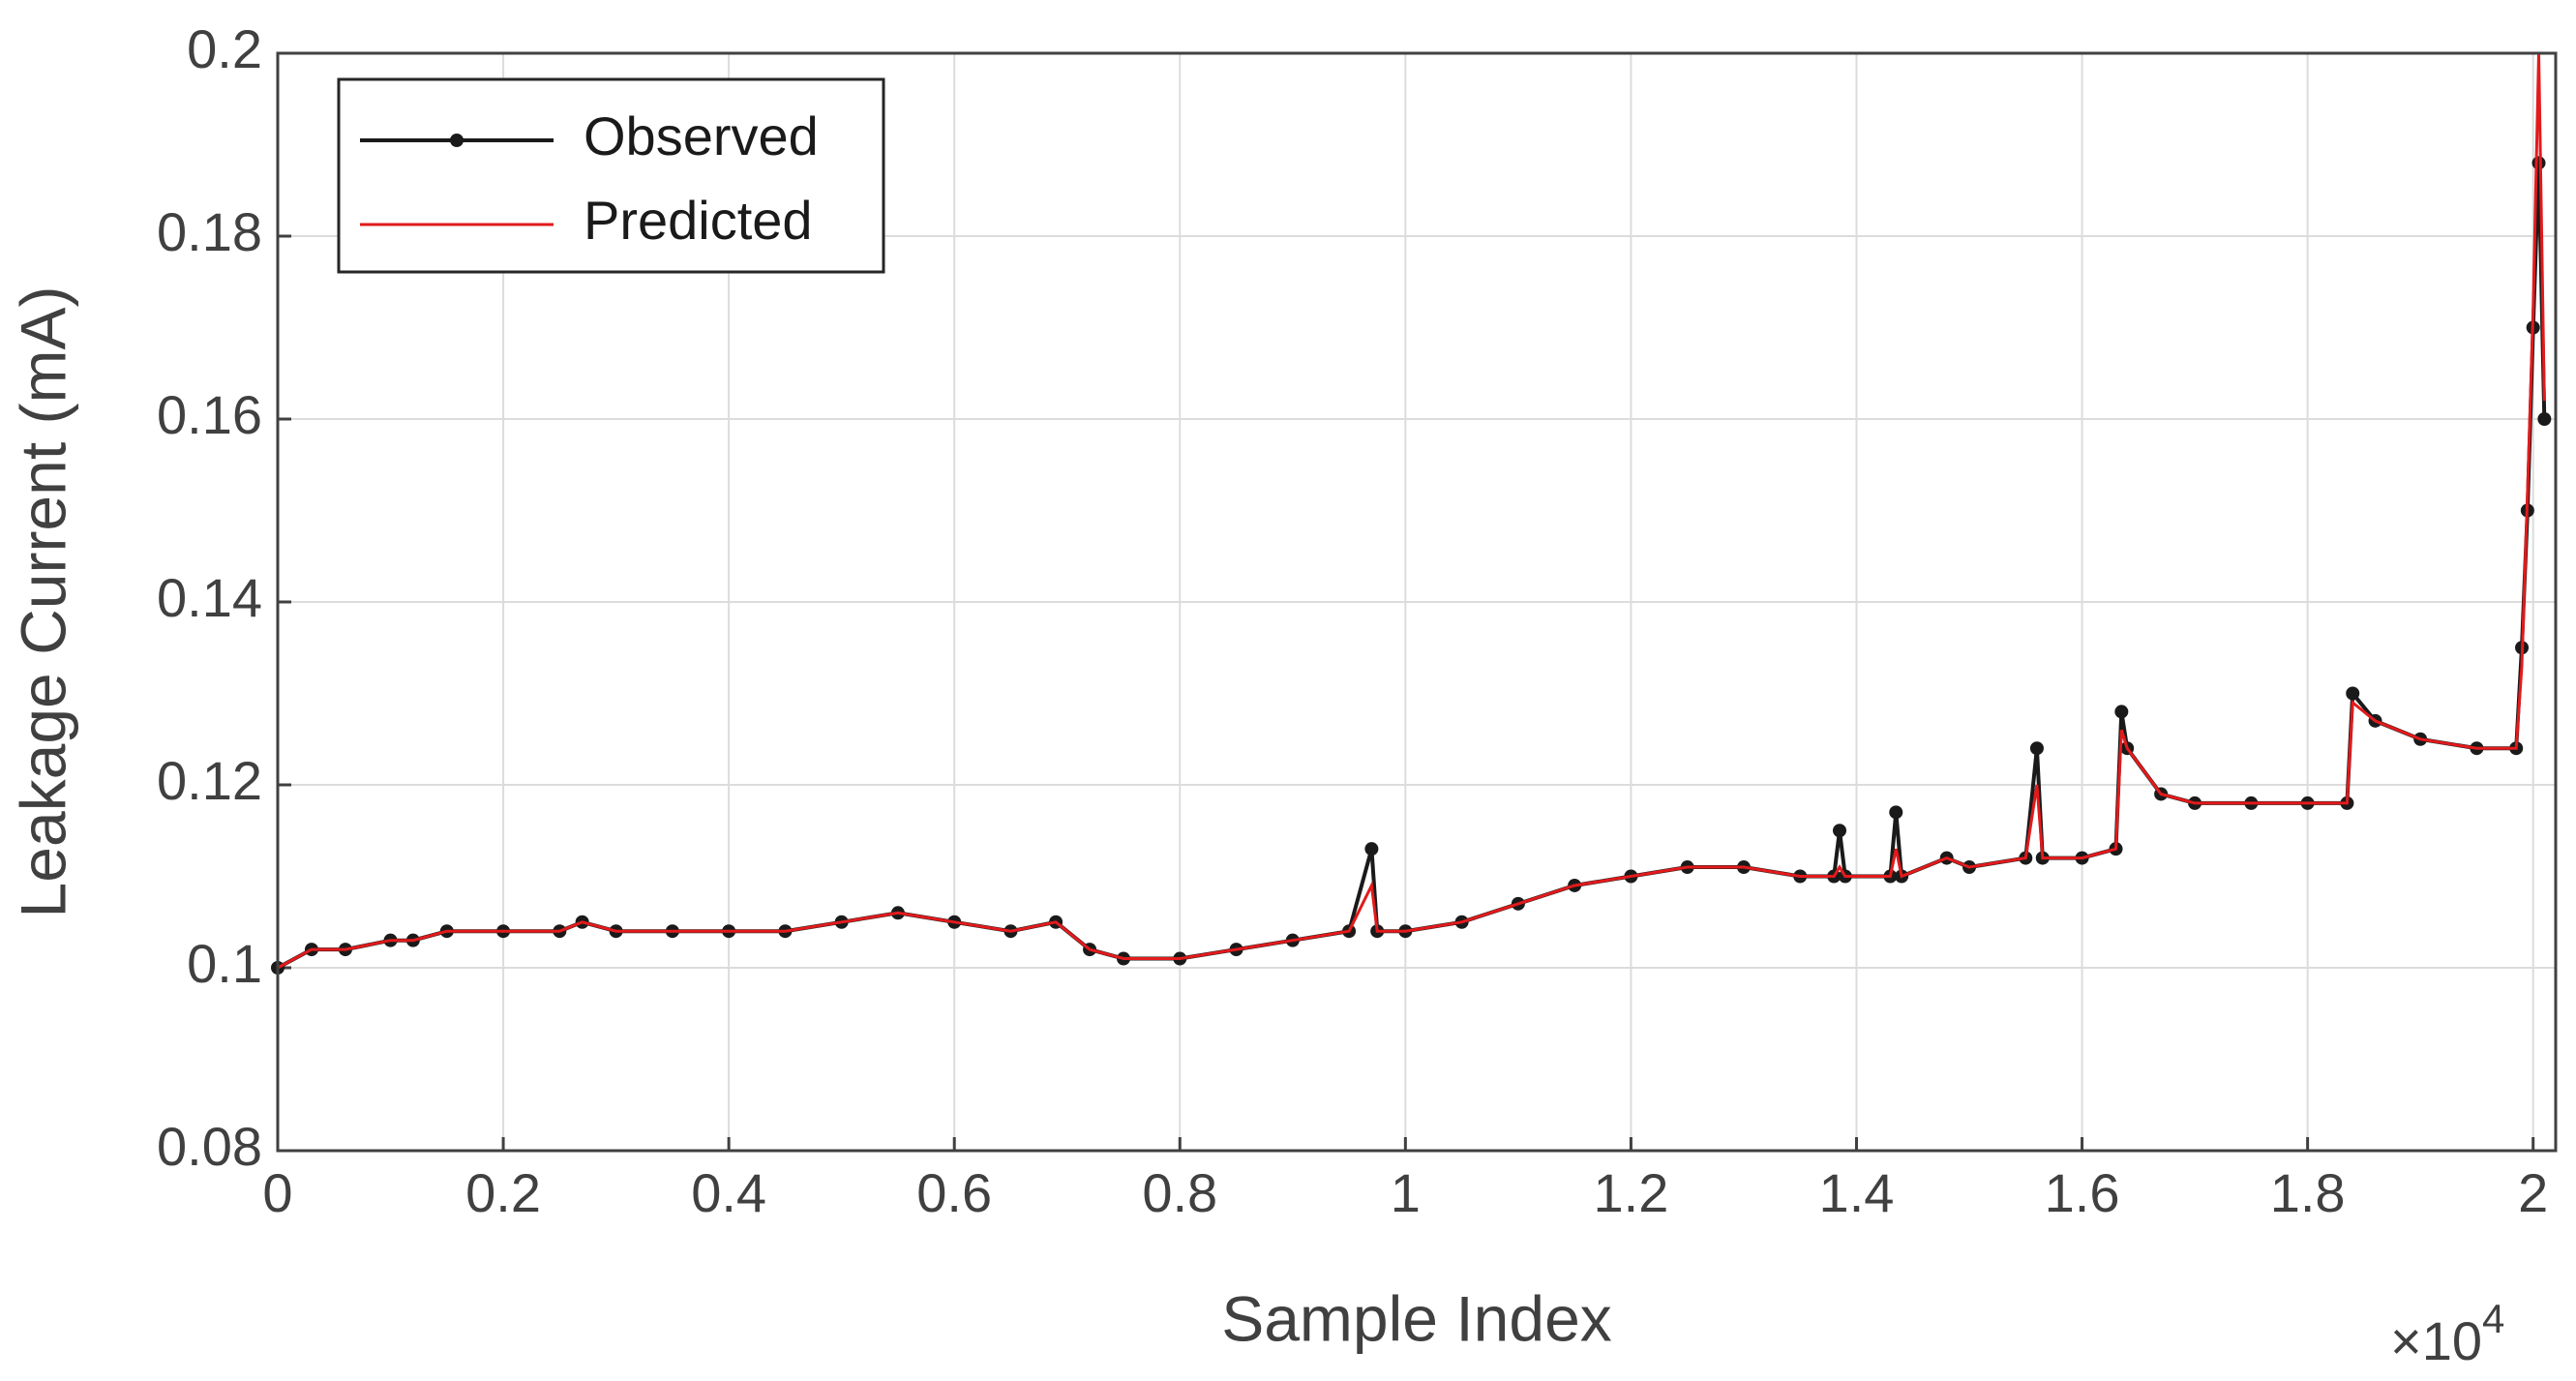 Image resolution: width=2576 pixels, height=1381 pixels. Describe the element at coordinates (209, 780) in the screenshot. I see `y-tick-label: 0.12` at that location.